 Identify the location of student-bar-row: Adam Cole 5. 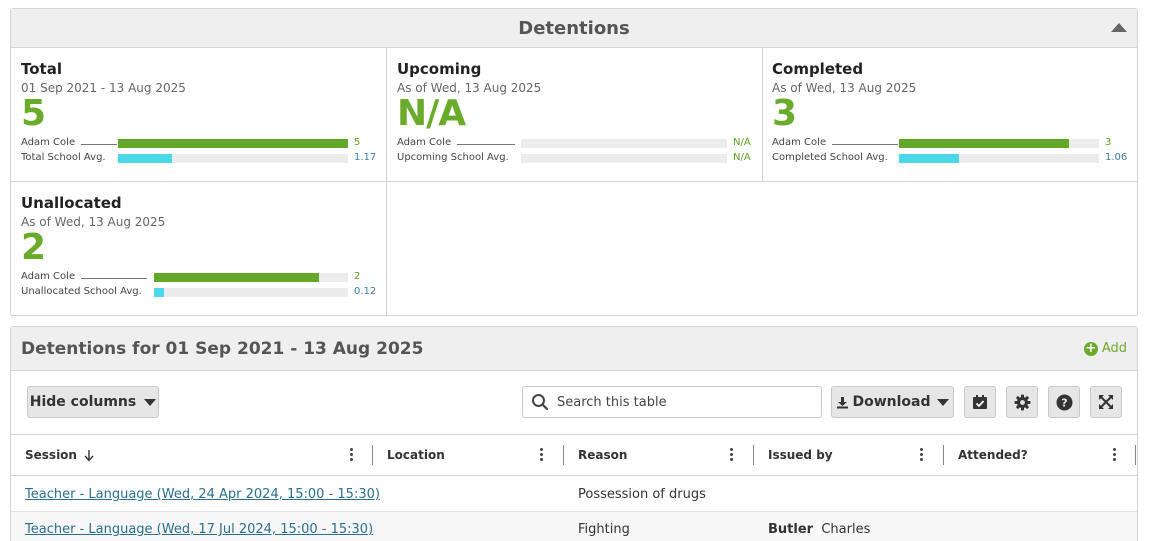
(198, 143).